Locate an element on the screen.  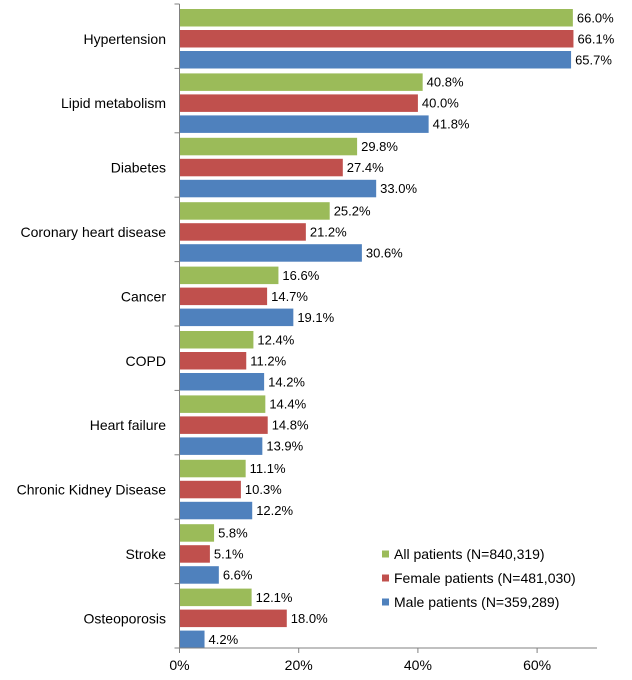
bar-value-label: 12.1% is located at coordinates (274, 597).